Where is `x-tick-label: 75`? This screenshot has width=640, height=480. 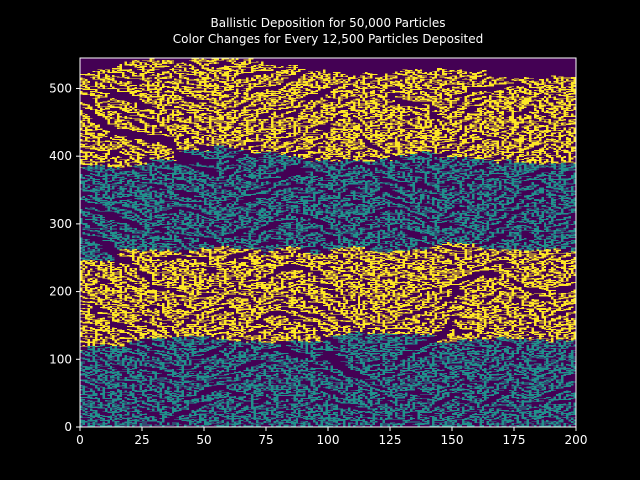 x-tick-label: 75 is located at coordinates (265, 440).